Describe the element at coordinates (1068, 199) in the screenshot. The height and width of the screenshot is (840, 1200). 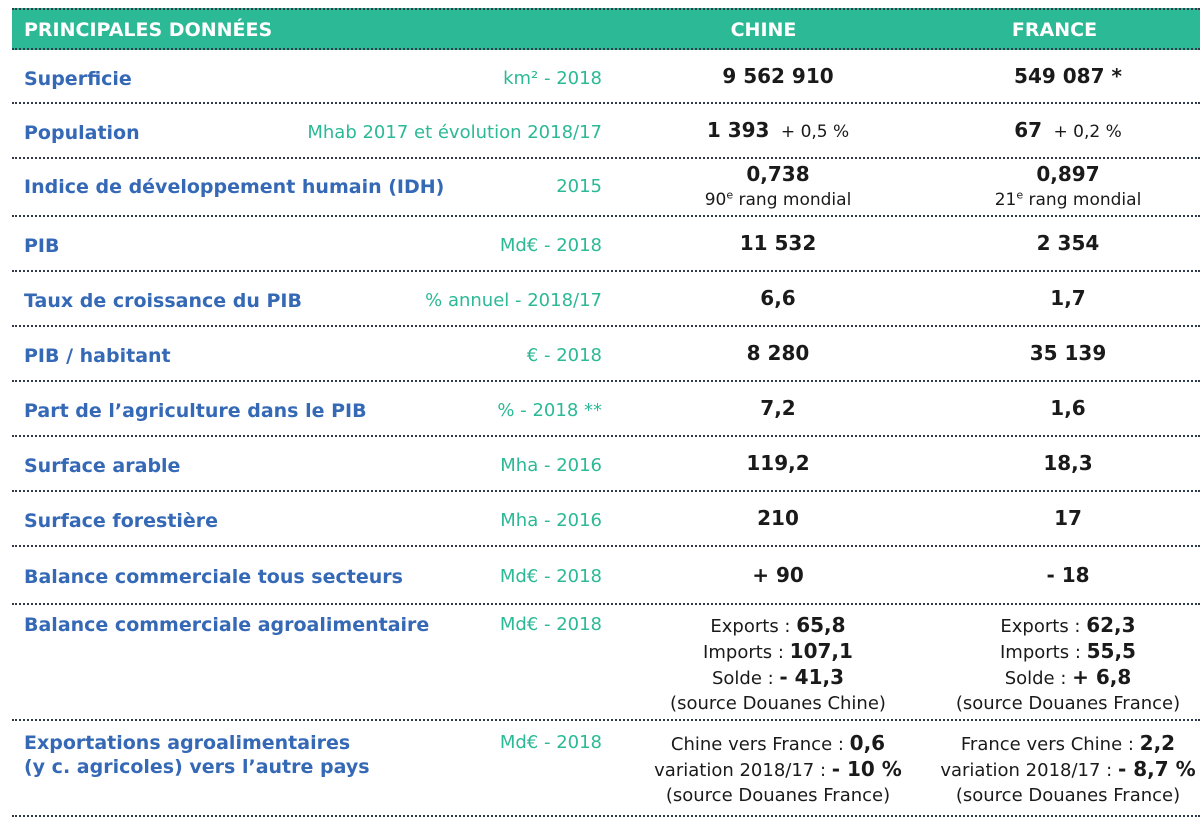
I see `france-rank: 21e rang mondial` at that location.